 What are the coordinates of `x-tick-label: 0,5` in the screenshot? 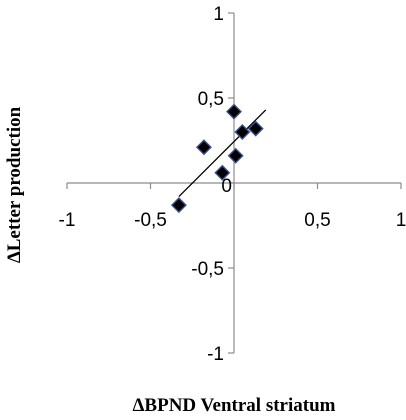 It's located at (317, 220).